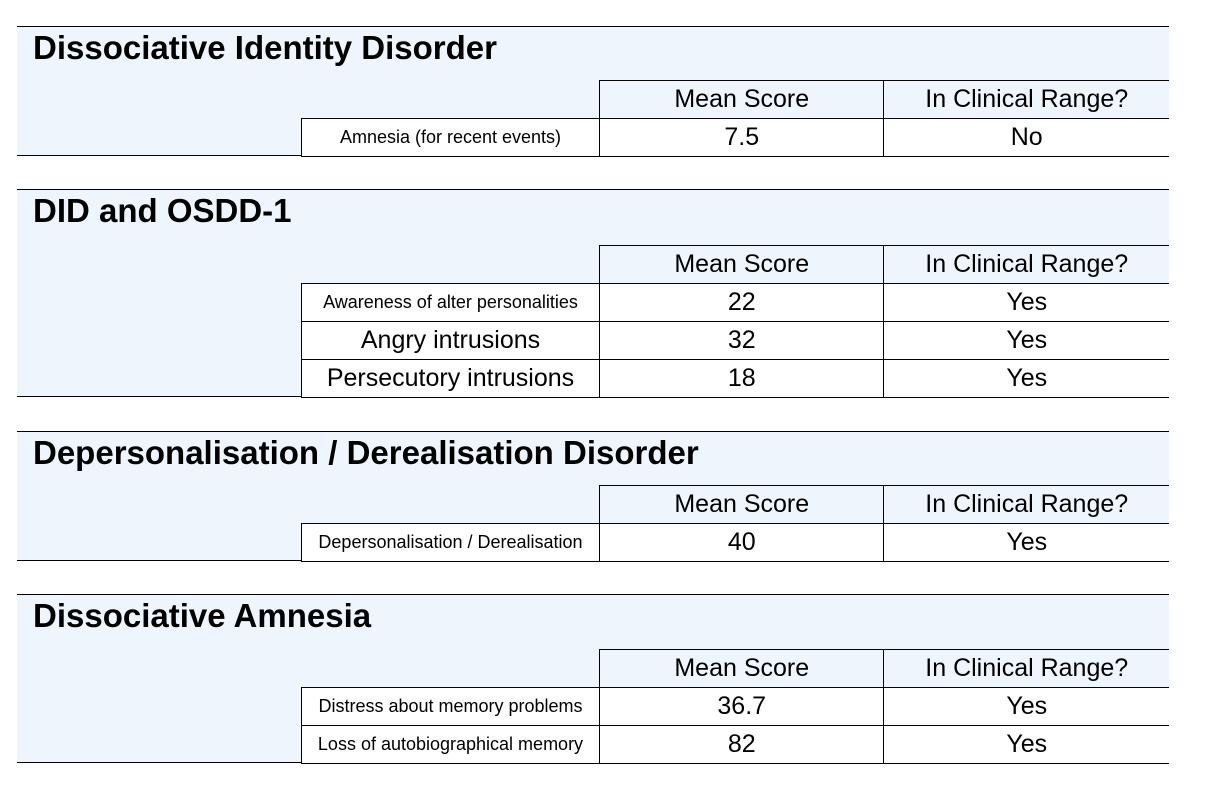  Describe the element at coordinates (162, 210) in the screenshot. I see `section-title: DID and OSDD-1` at that location.